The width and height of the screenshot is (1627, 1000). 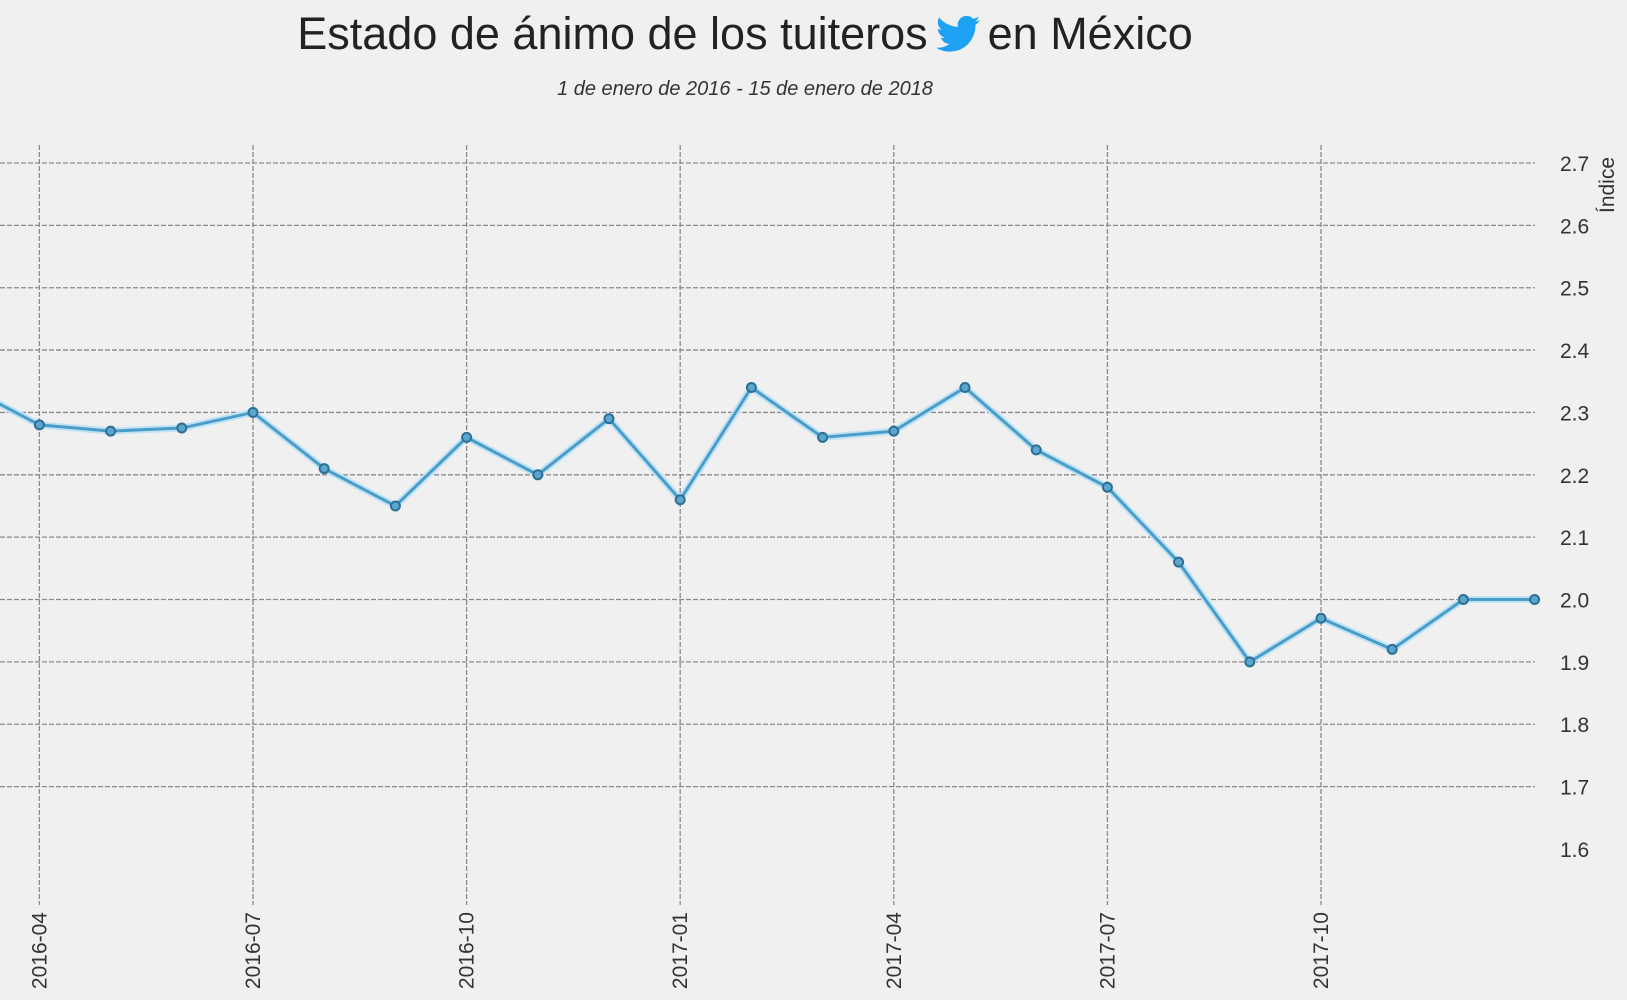 I want to click on chart-subtitle: 1 de enero de 2016 - 15 de enero de 2018, so click(x=745, y=89).